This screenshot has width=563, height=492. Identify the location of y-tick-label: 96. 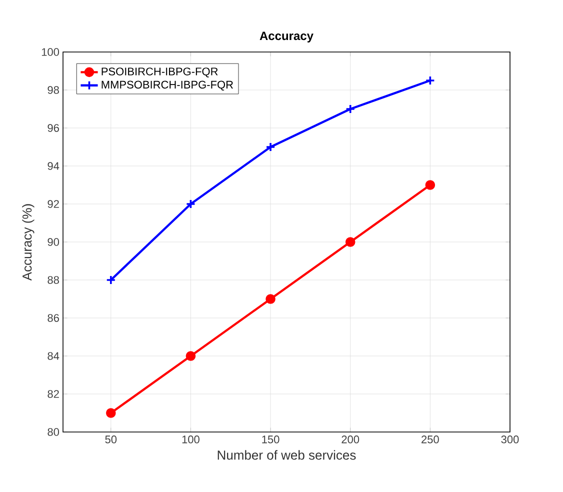
(53, 128).